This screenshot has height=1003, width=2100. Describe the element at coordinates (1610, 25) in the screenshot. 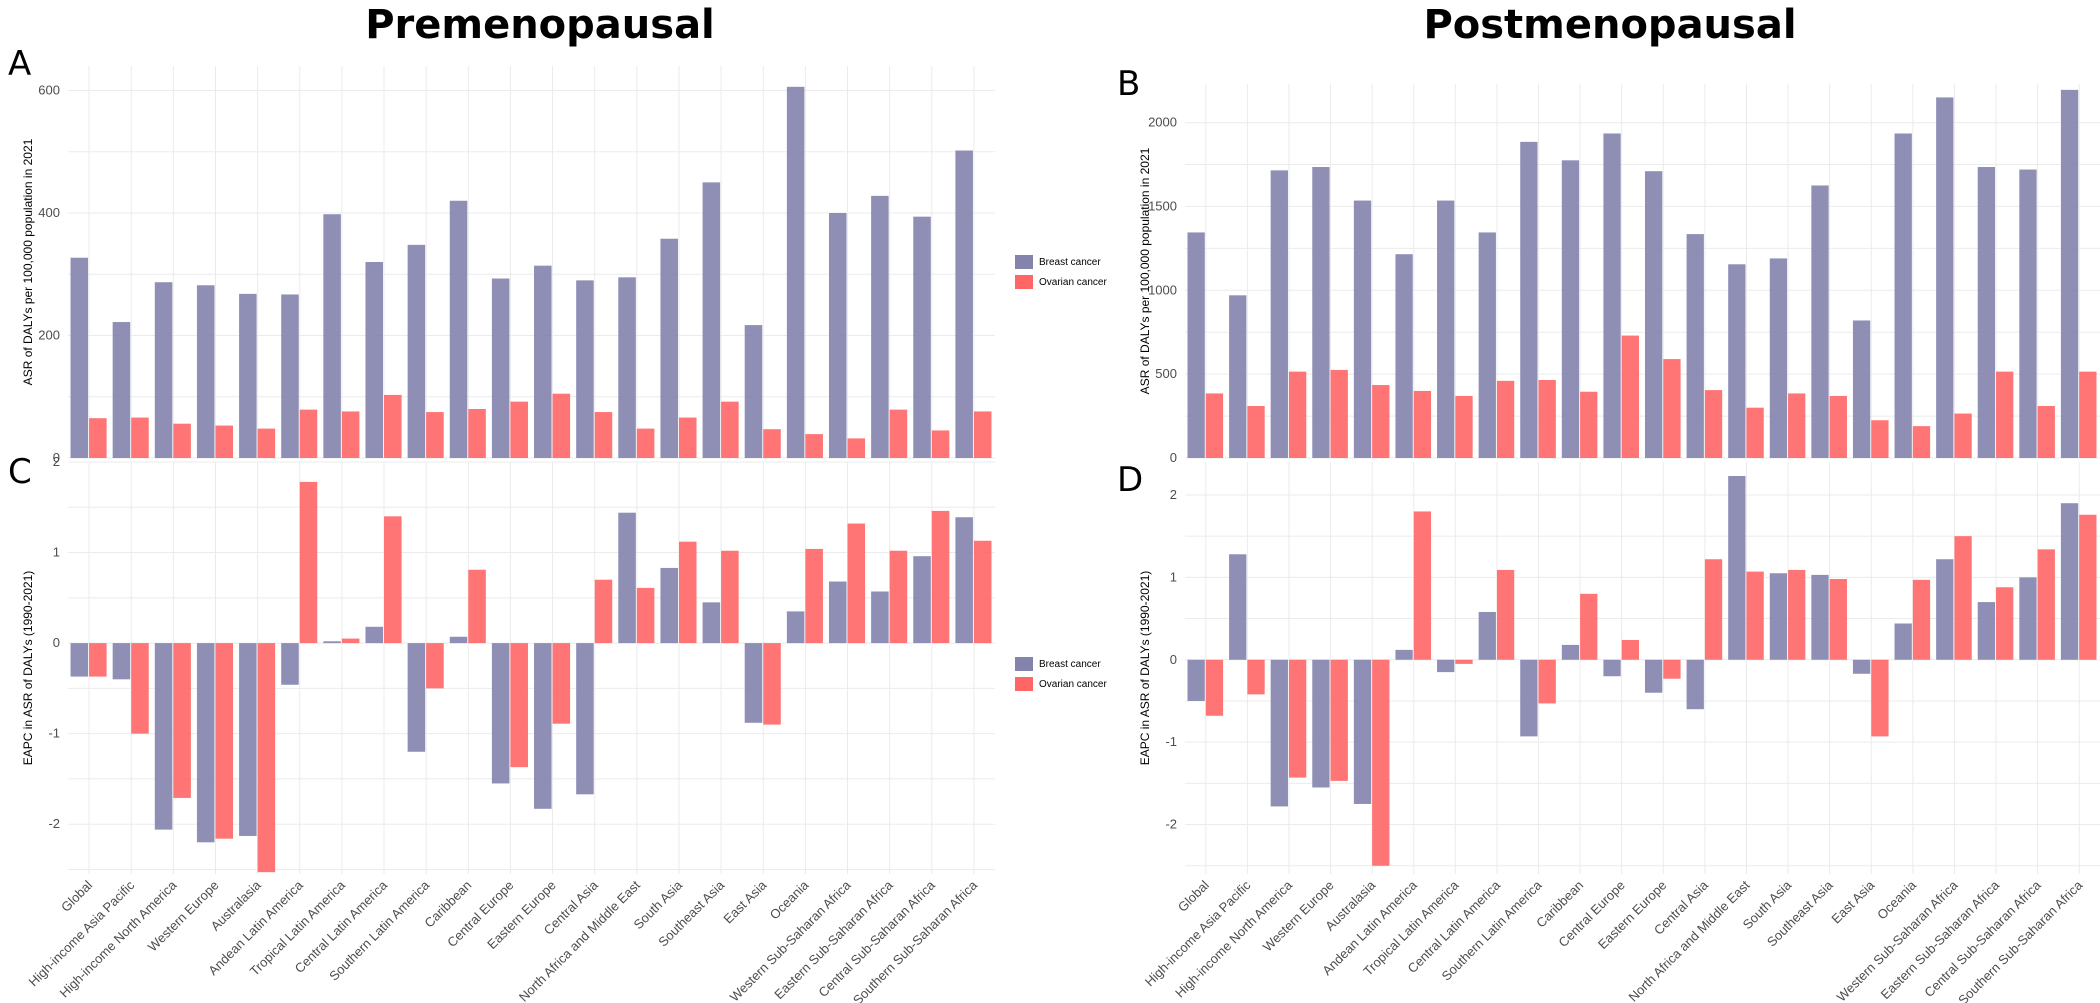

I see `title-postmenopausal: Postmenopausal` at that location.